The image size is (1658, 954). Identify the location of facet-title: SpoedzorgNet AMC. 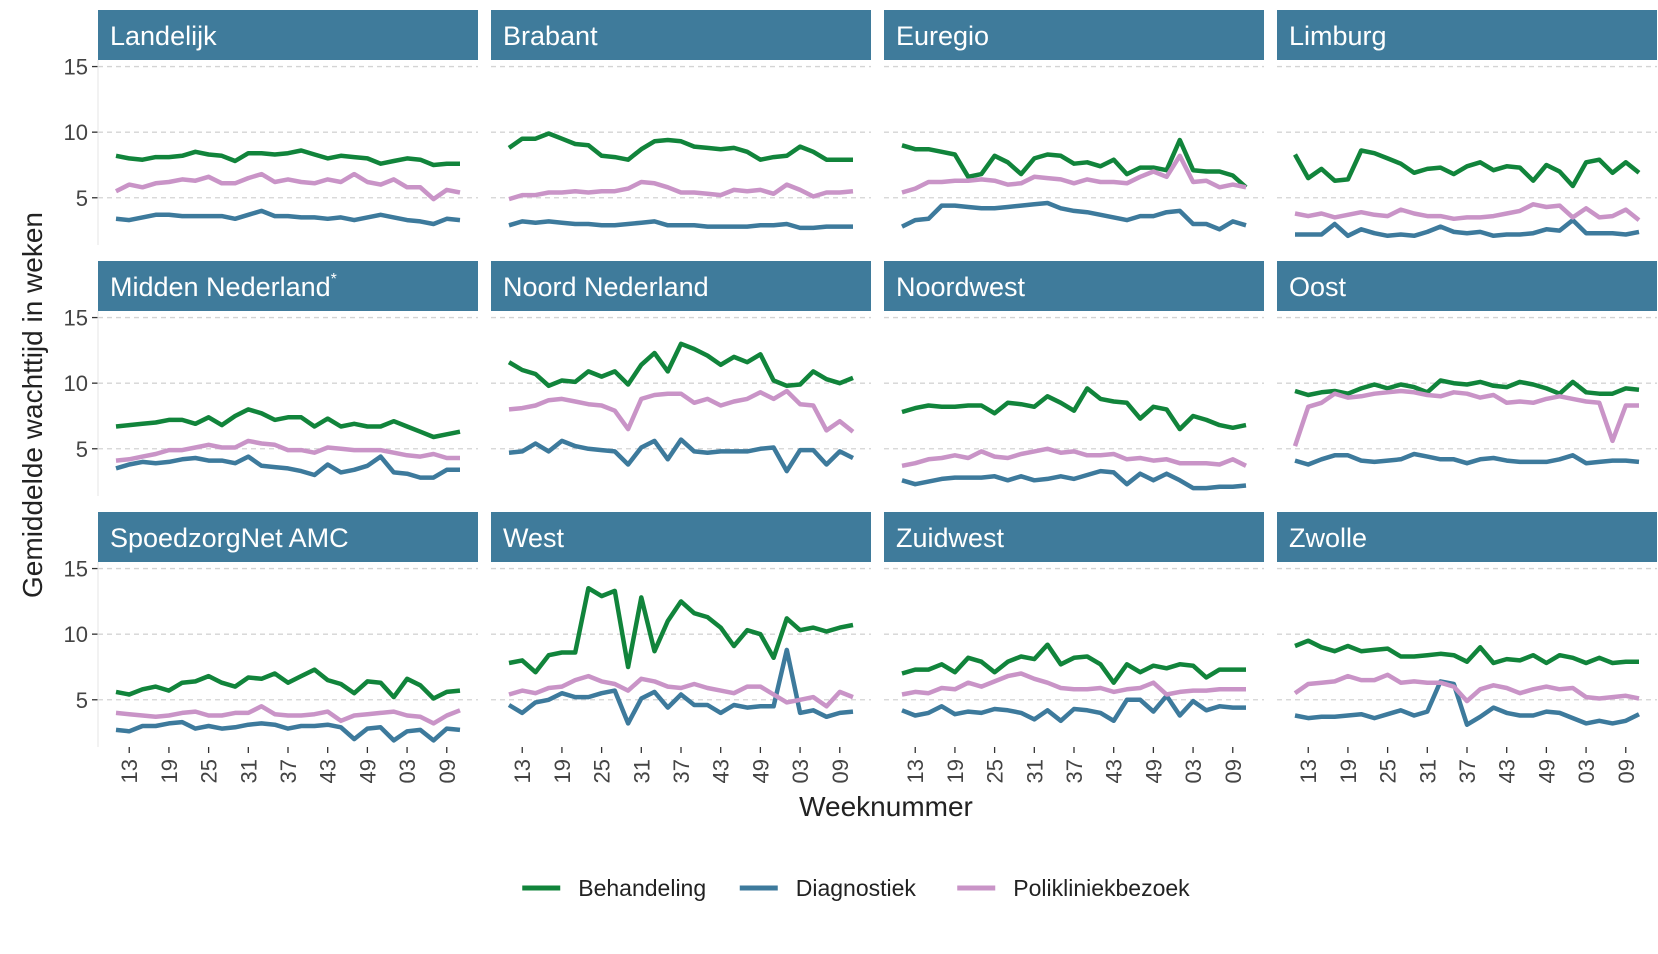
(229, 538).